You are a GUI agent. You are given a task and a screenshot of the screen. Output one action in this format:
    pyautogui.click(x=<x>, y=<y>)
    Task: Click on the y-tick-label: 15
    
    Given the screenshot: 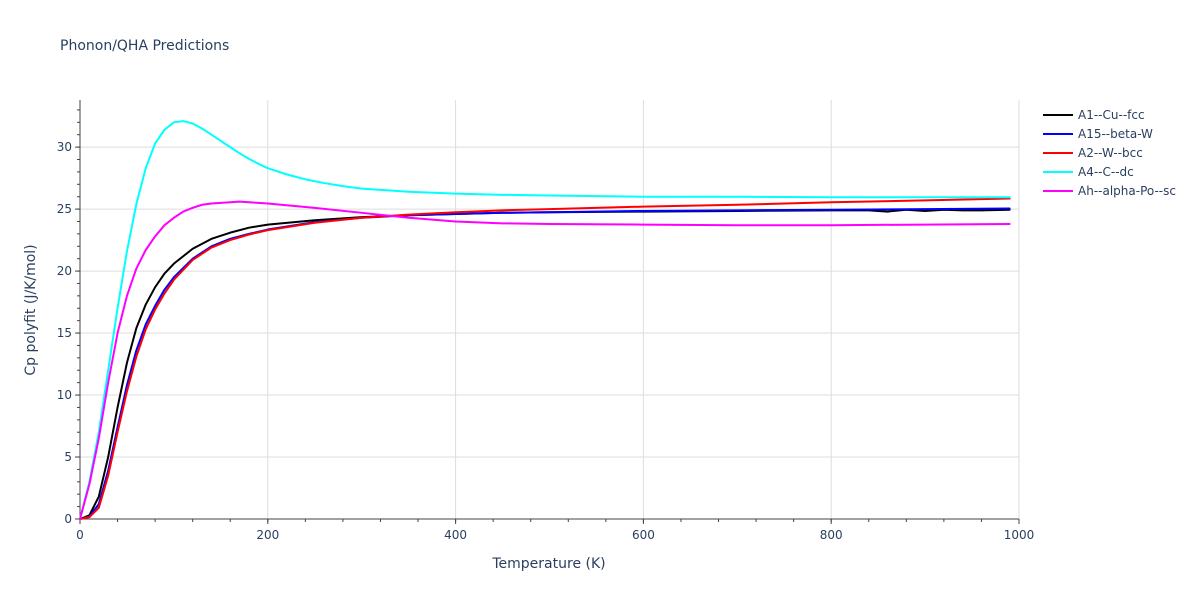 What is the action you would take?
    pyautogui.click(x=64, y=333)
    